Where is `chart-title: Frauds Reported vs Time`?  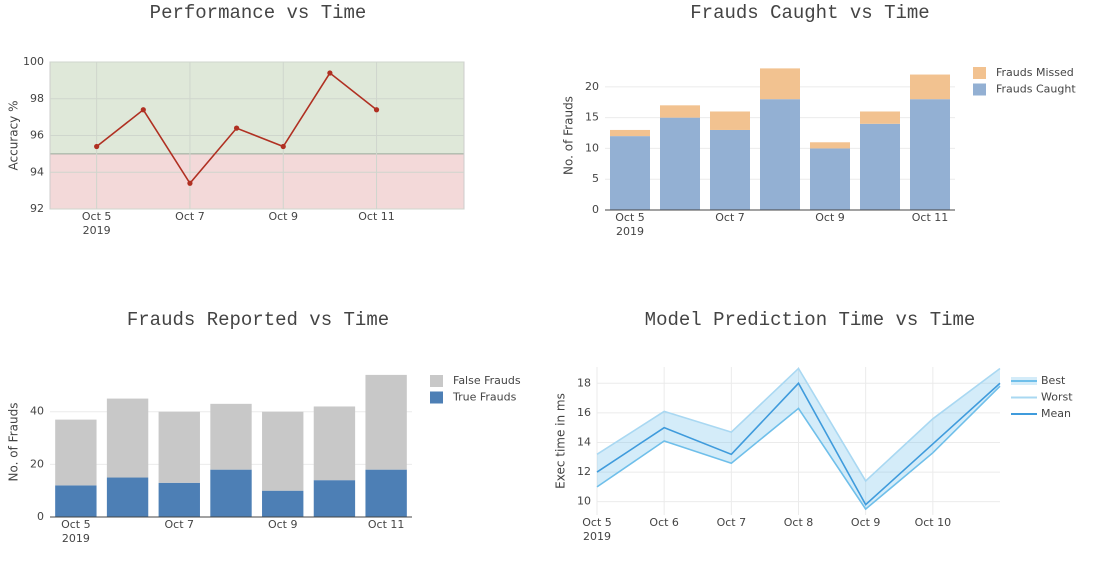
chart-title: Frauds Reported vs Time is located at coordinates (258, 320).